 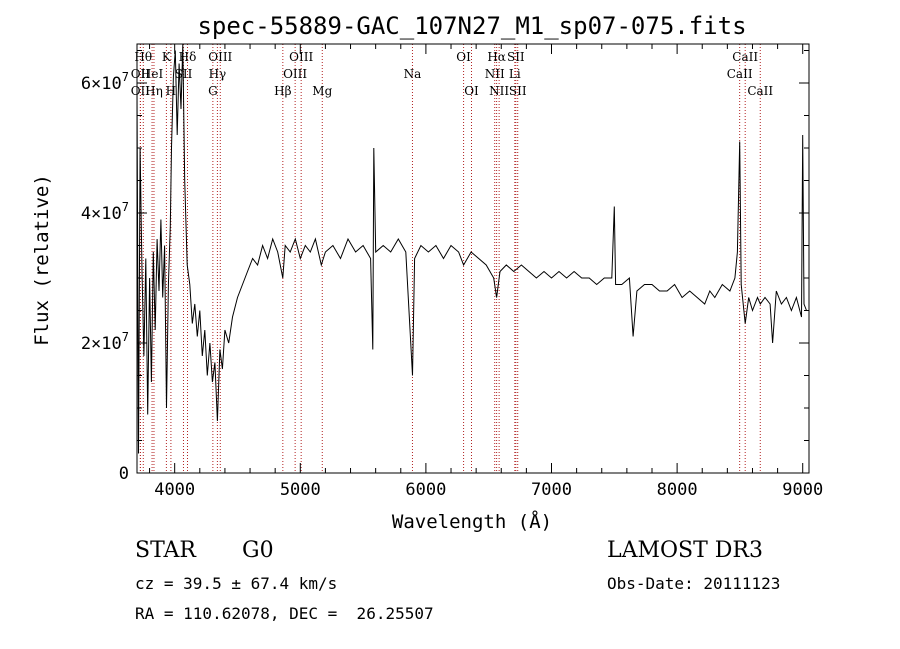 I want to click on y-tick-label: 2×10⁷, so click(x=105, y=342).